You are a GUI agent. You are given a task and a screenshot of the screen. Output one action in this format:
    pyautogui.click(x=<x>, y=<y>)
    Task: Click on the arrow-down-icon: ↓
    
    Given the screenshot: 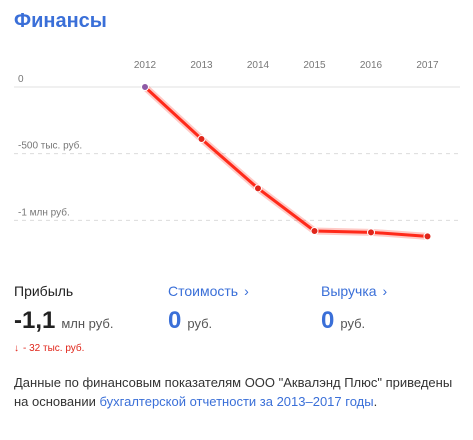 What is the action you would take?
    pyautogui.click(x=16, y=348)
    